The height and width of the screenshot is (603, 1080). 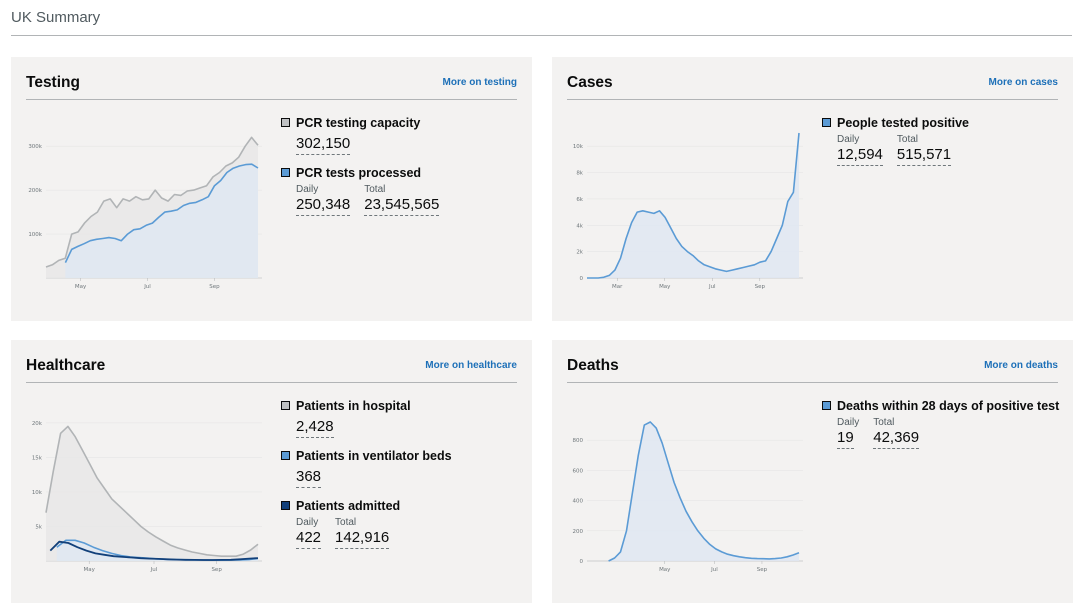 I want to click on cases-chart: 0 2k 4k 6k 8k 10k Mar May Jul Sep, so click(x=687, y=208).